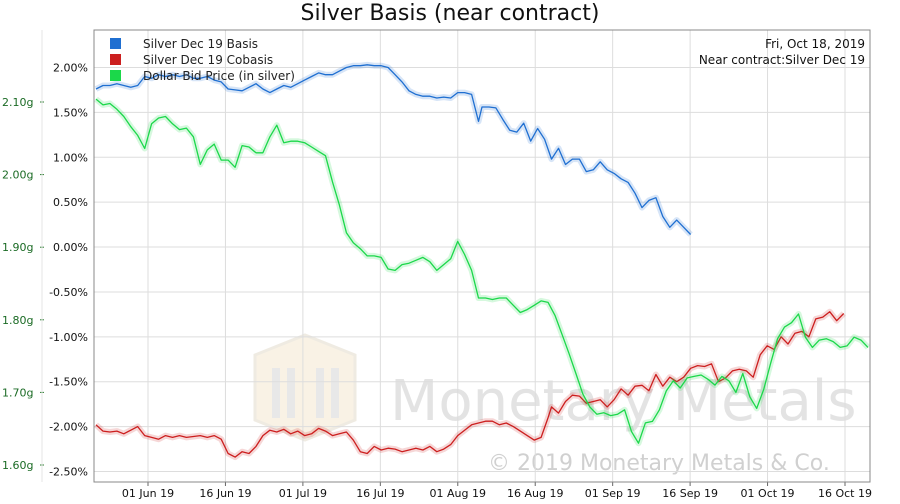 This screenshot has width=900, height=504. I want to click on right-tick-label: 1.60g, so click(17, 465).